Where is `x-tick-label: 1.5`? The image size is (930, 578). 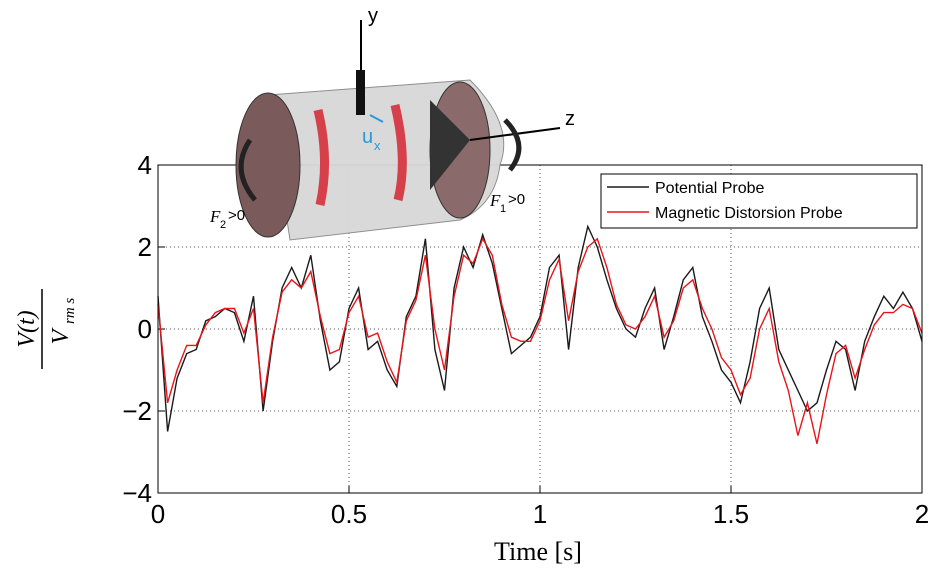 x-tick-label: 1.5 is located at coordinates (731, 514).